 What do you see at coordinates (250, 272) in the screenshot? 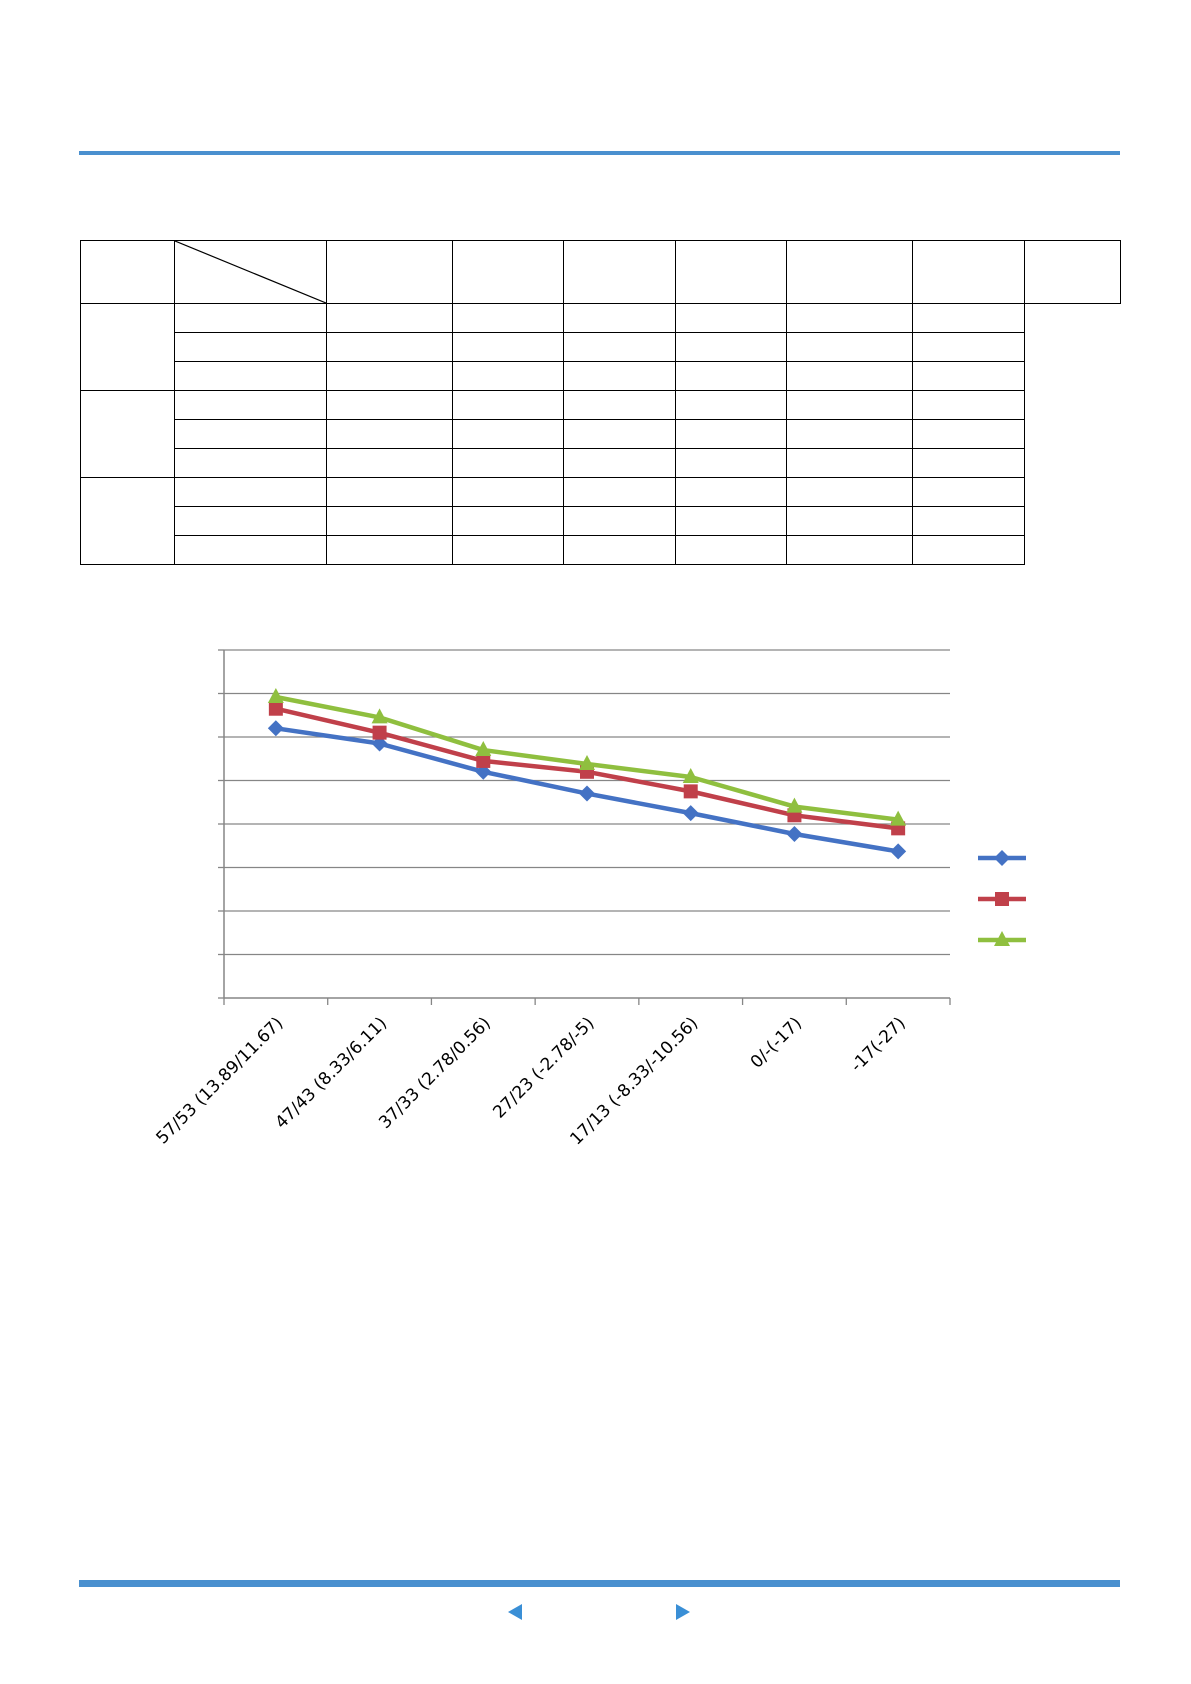
I see `diagonal-header-cell` at bounding box center [250, 272].